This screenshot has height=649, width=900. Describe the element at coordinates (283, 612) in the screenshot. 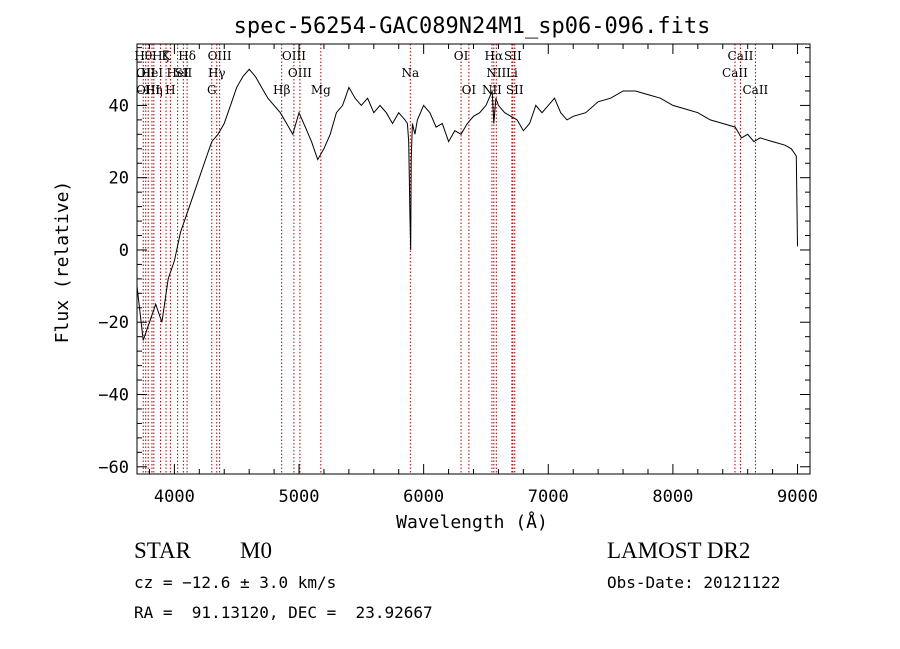

I see `coords-text: RA = 91.13120, DEC = 23.92667` at that location.